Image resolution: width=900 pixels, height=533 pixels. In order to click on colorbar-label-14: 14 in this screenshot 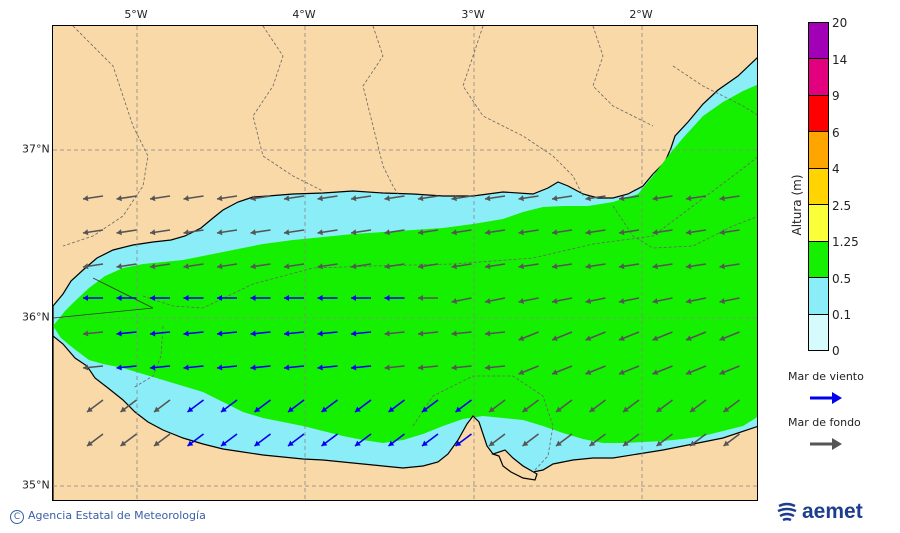, I will do `click(840, 60)`.